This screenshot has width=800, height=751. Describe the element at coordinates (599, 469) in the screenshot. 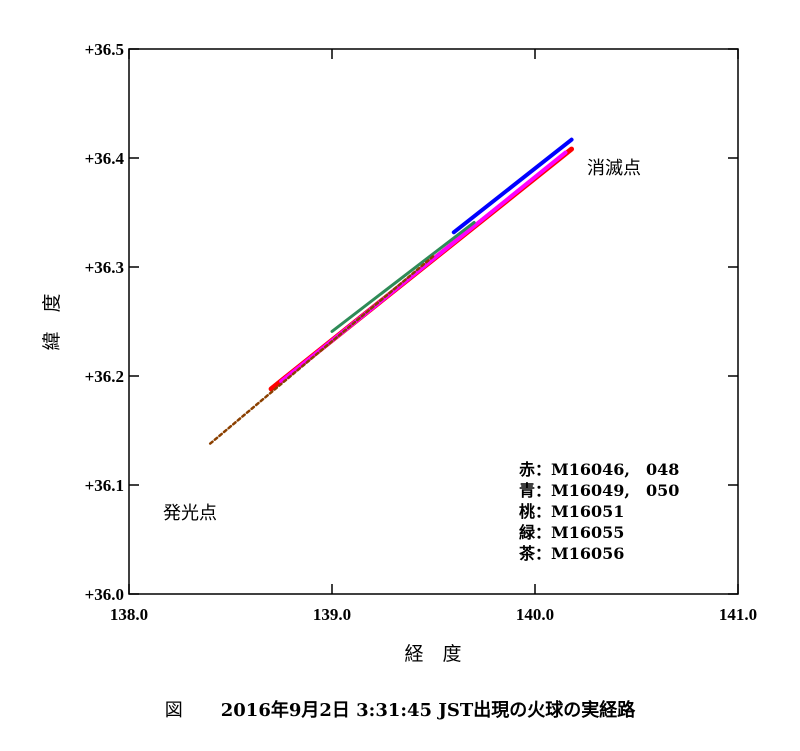

I see `legend-entry-red: 赤：M16046, 048` at that location.